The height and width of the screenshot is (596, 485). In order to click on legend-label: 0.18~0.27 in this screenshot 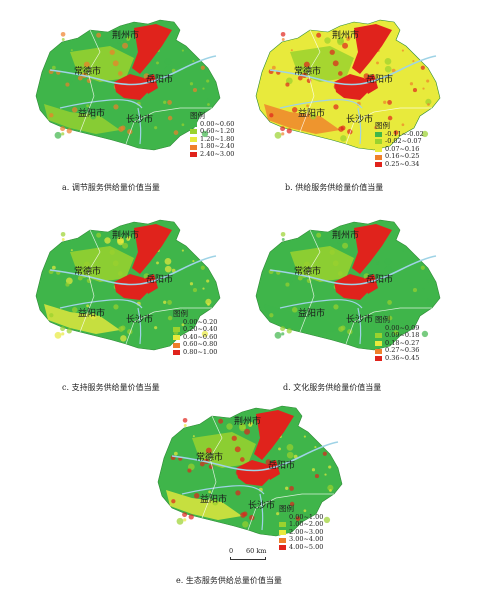, I will do `click(402, 342)`.